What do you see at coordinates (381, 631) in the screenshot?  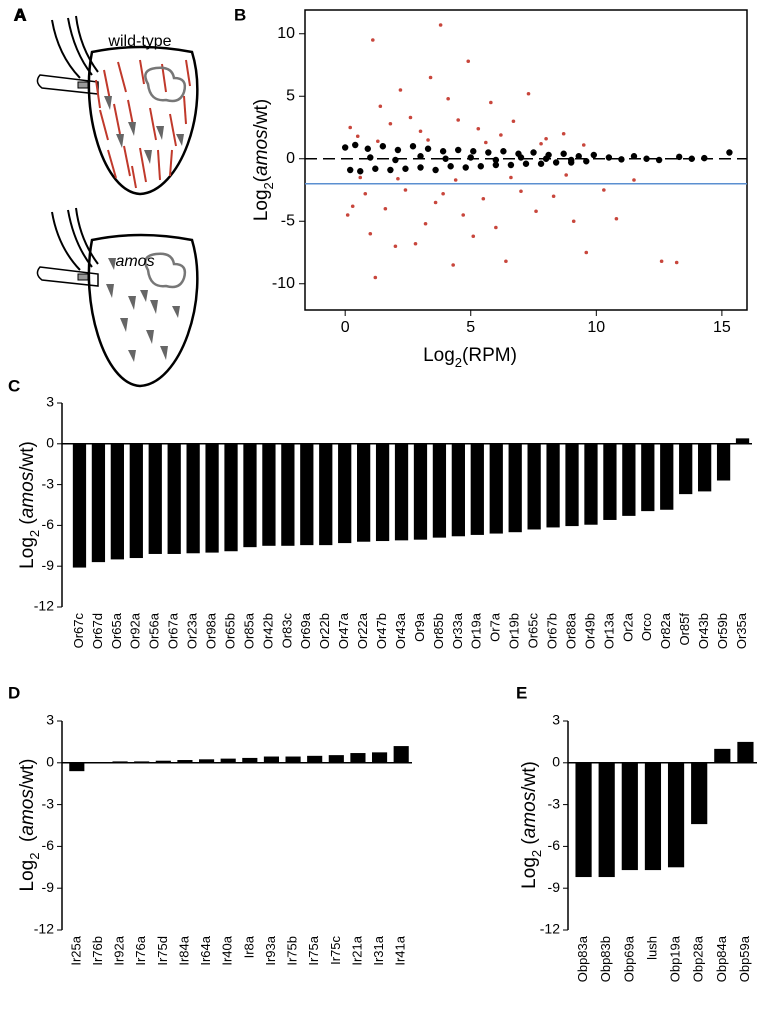 I see `x-tick-label: Or47b` at bounding box center [381, 631].